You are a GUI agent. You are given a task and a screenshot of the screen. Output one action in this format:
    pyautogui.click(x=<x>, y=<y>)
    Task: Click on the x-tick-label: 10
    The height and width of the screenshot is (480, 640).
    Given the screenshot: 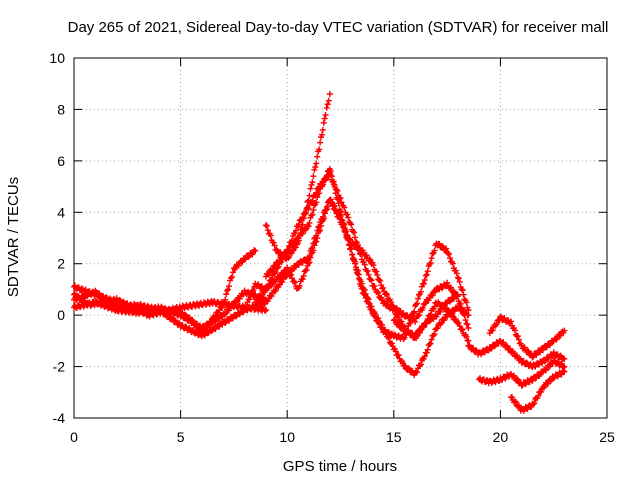 What is the action you would take?
    pyautogui.click(x=287, y=437)
    